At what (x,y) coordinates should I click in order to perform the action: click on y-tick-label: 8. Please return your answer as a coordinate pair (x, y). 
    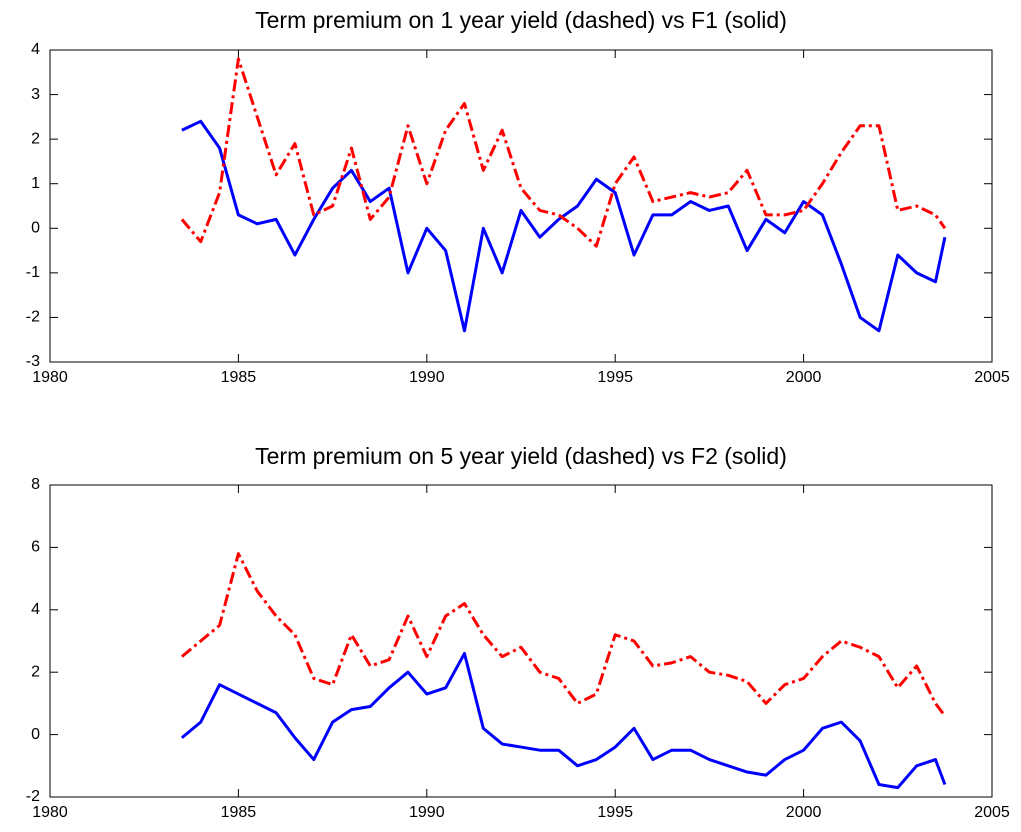
    Looking at the image, I should click on (35, 484).